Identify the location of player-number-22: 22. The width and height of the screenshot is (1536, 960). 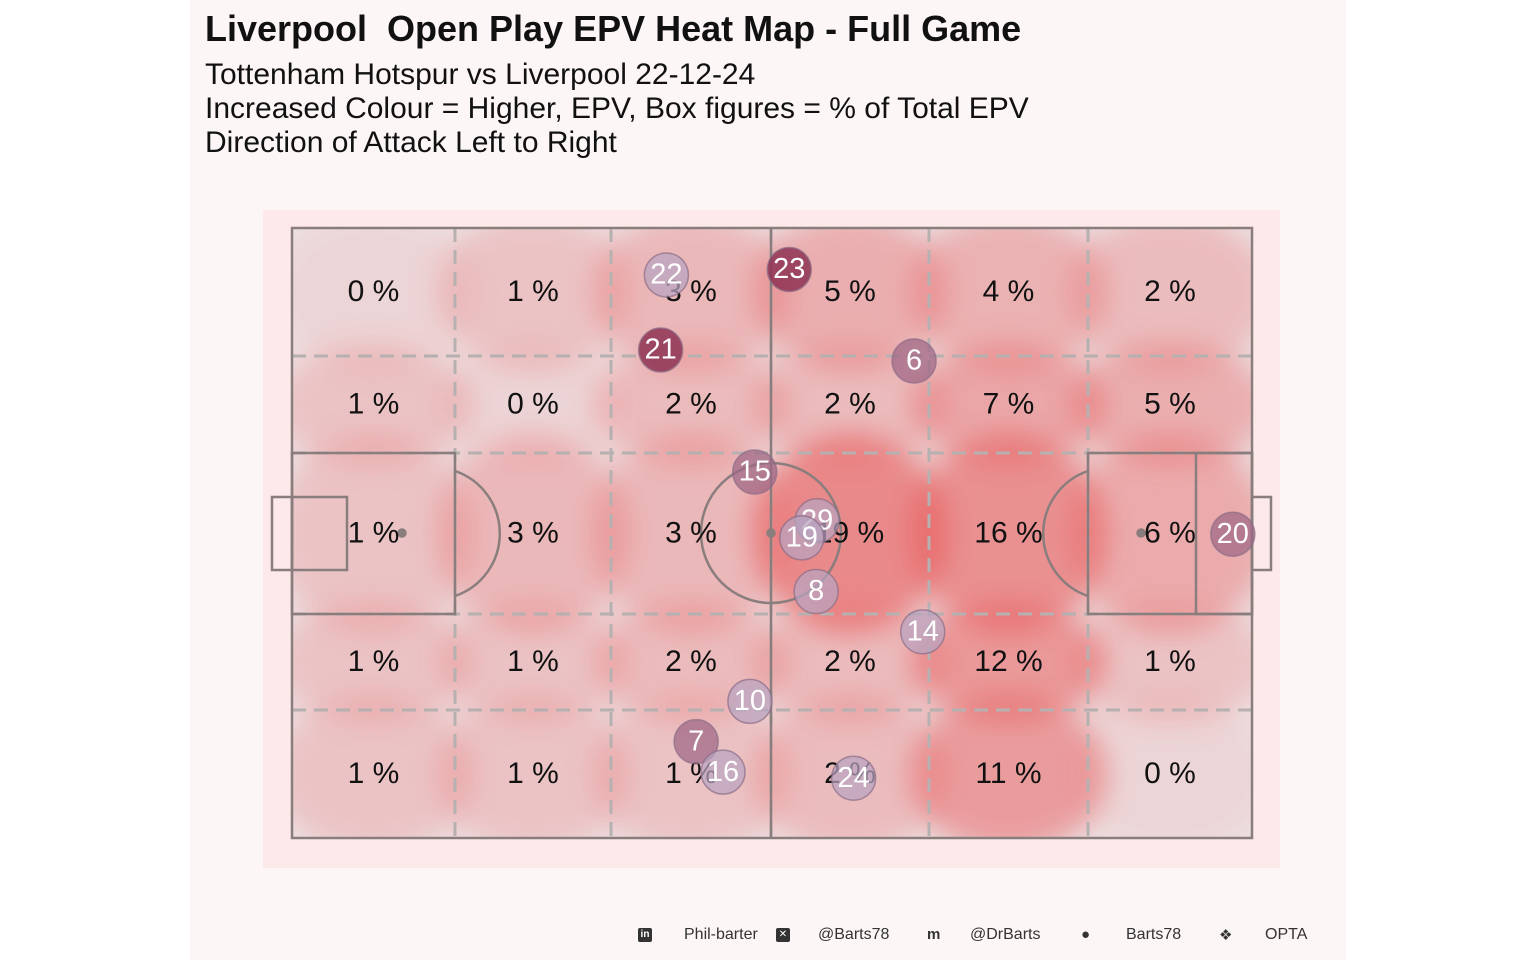
(666, 275).